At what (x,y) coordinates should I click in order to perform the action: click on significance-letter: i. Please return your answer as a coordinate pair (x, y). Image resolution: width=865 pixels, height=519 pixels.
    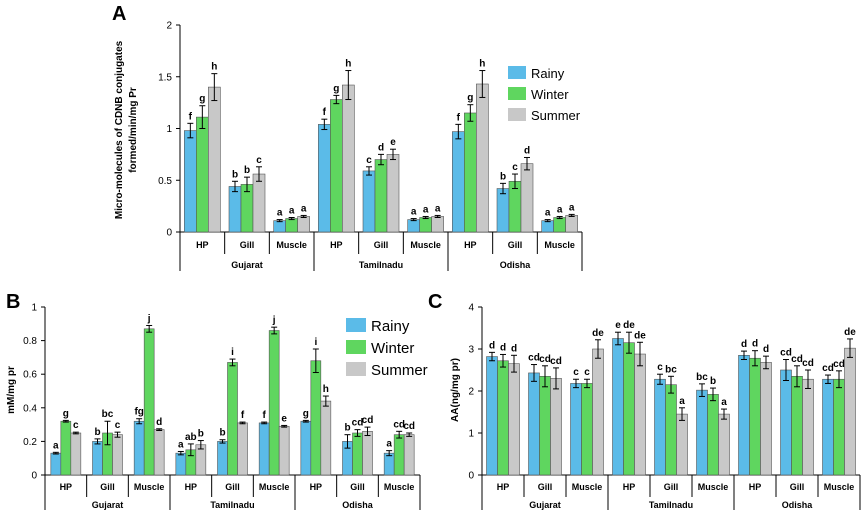
    Looking at the image, I should click on (315, 342).